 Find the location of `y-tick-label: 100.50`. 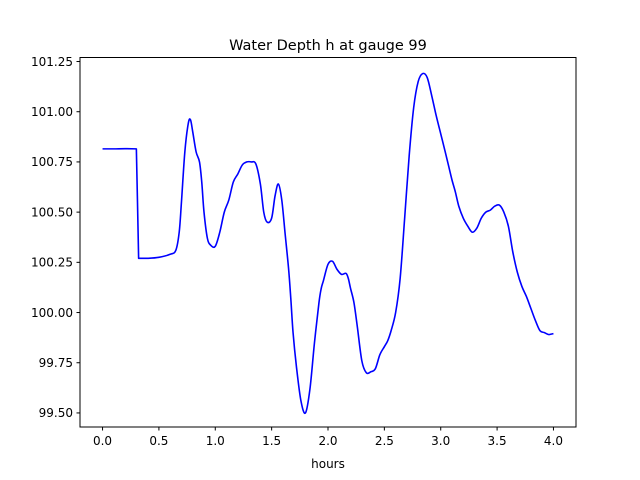

y-tick-label: 100.50 is located at coordinates (52, 212).